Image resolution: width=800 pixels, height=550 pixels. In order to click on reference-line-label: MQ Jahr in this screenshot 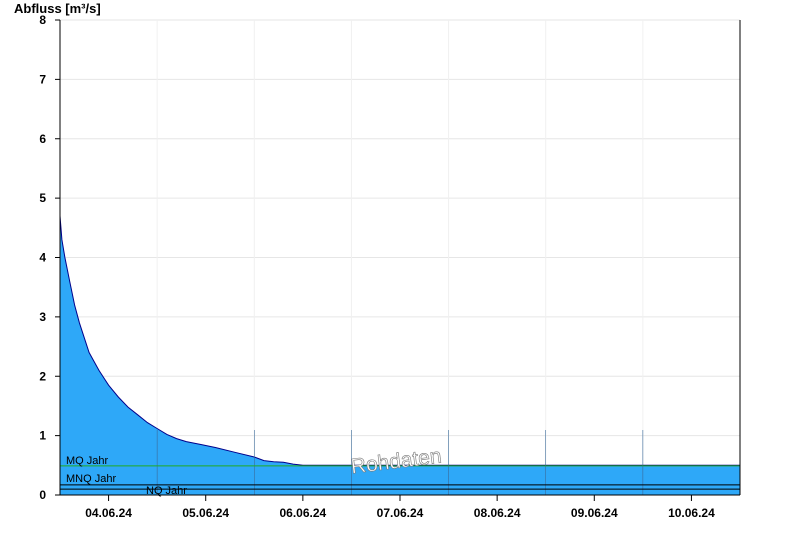, I will do `click(87, 461)`.